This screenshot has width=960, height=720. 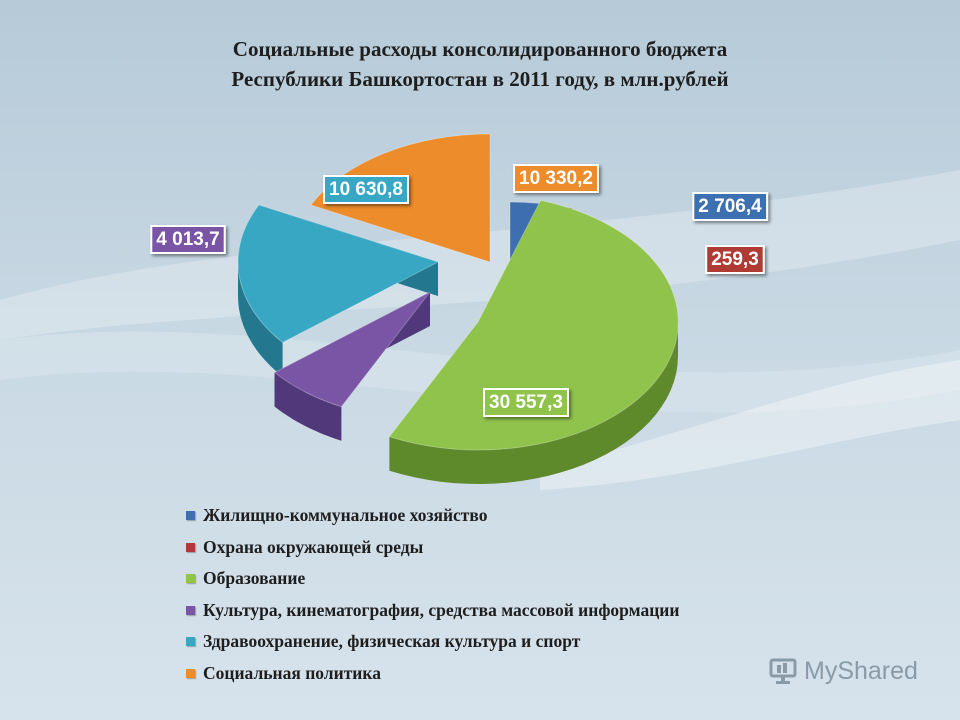 What do you see at coordinates (432, 674) in the screenshot?
I see `legend-item-6: Социальная политика` at bounding box center [432, 674].